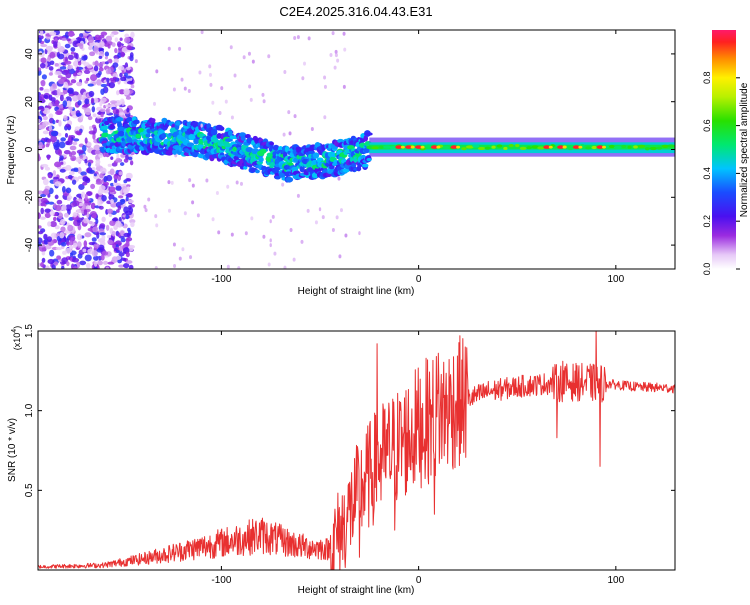 The image size is (750, 605). What do you see at coordinates (16, 338) in the screenshot?
I see `snr-multiplier: (x104)` at bounding box center [16, 338].